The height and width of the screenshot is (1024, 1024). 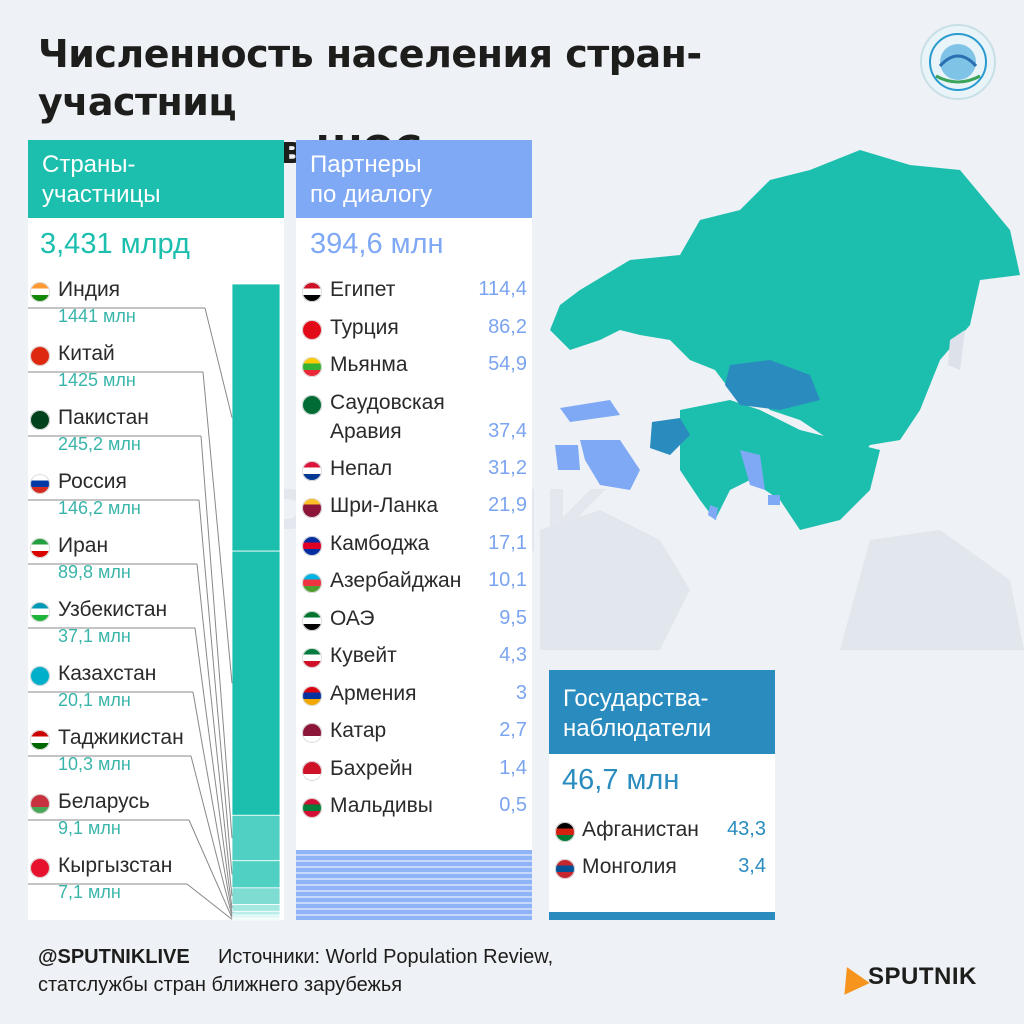 I want to click on partners-cambodia, so click(x=774, y=500).